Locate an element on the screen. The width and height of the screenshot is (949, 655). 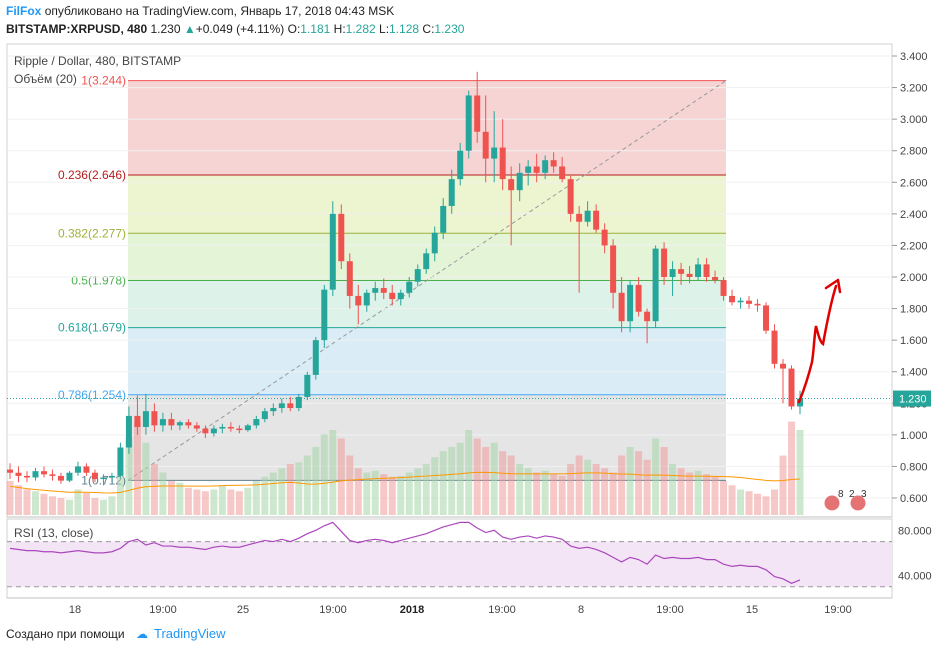
price-tick-label: 2.000 is located at coordinates (914, 278).